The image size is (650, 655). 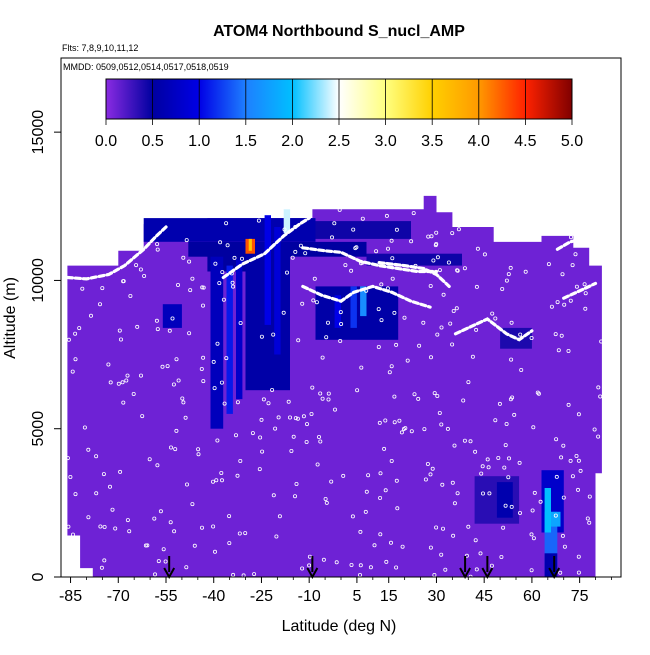 What do you see at coordinates (339, 626) in the screenshot?
I see `x-axis-label: Latitude (deg N)` at bounding box center [339, 626].